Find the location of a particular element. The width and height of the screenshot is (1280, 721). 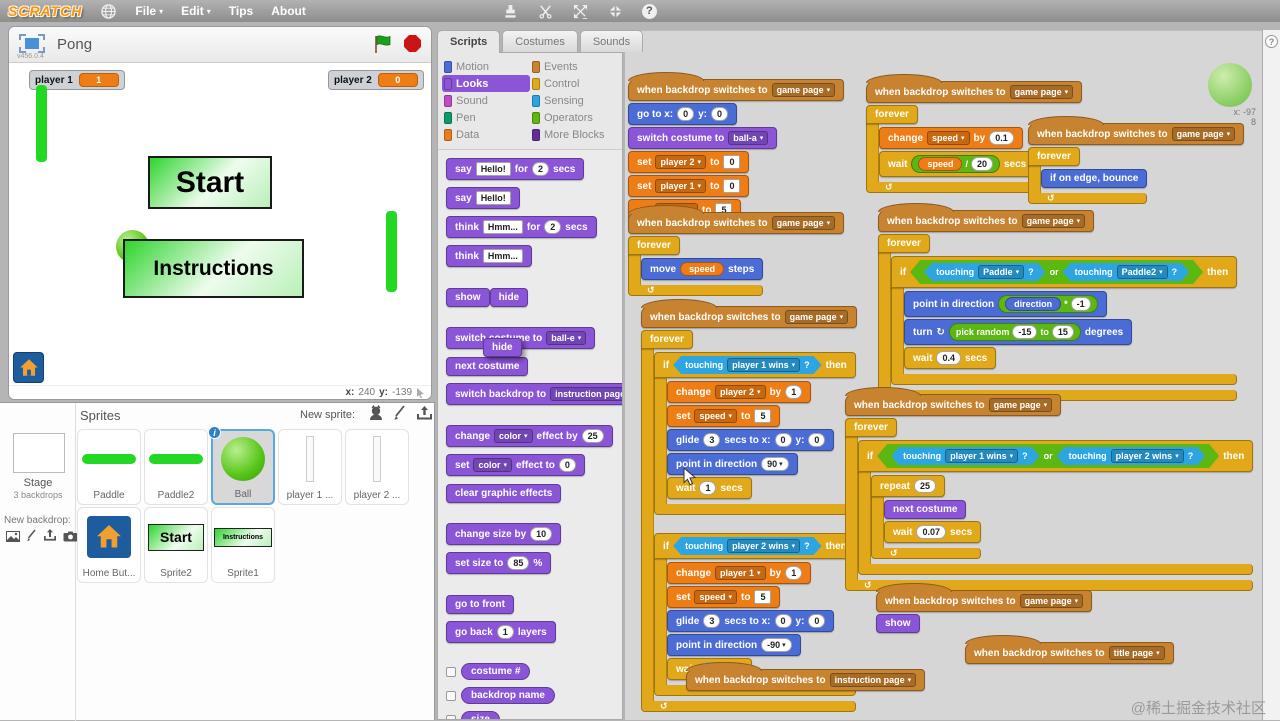

palette-category-control: Control is located at coordinates (574, 83).